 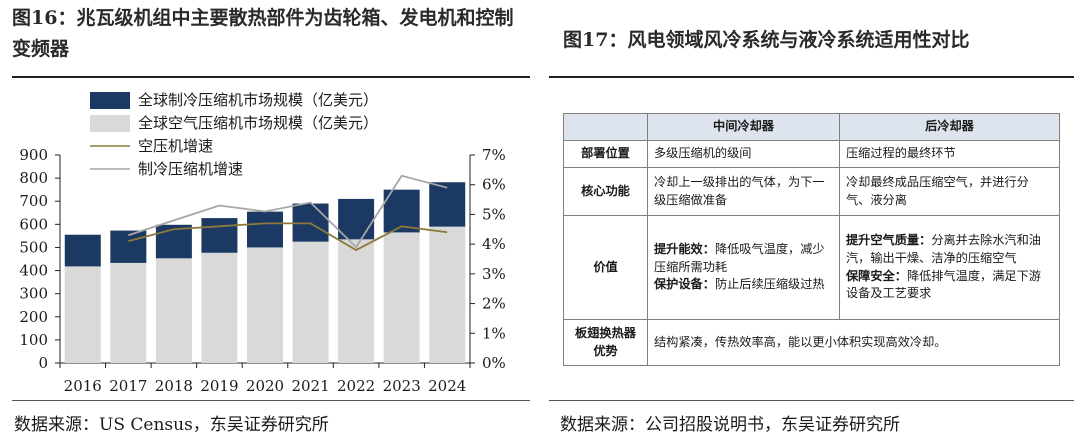 What do you see at coordinates (356, 386) in the screenshot?
I see `x-tick-label: 2022` at bounding box center [356, 386].